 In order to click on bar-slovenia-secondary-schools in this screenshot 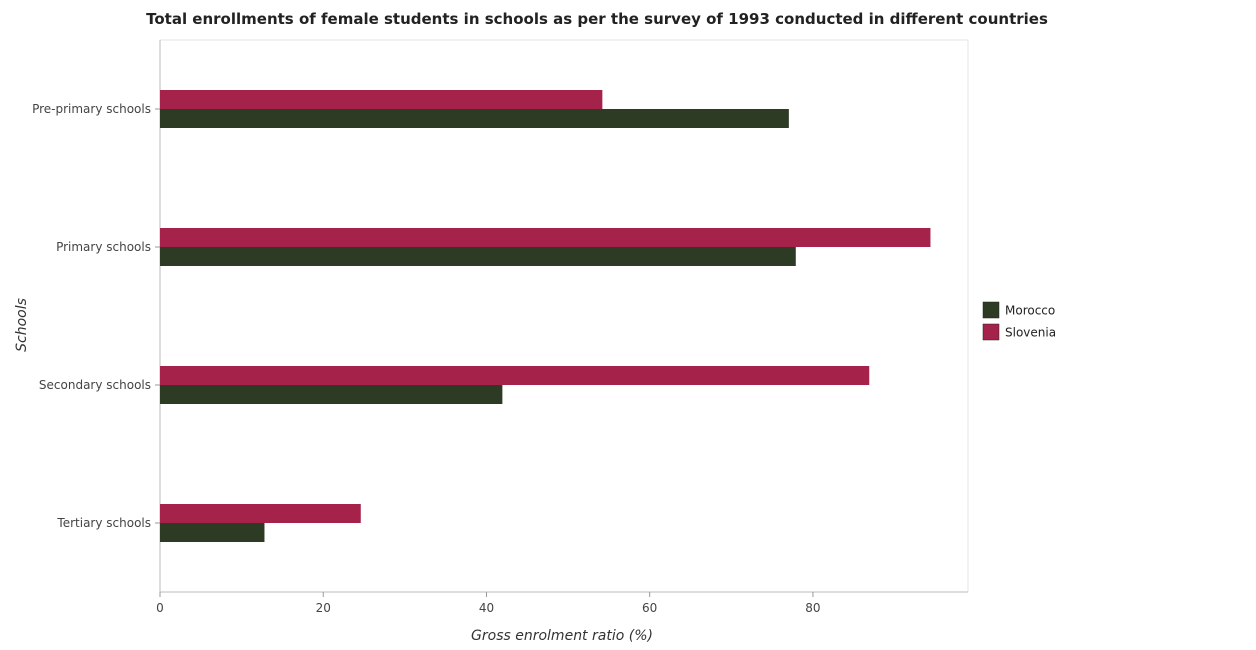, I will do `click(515, 375)`.